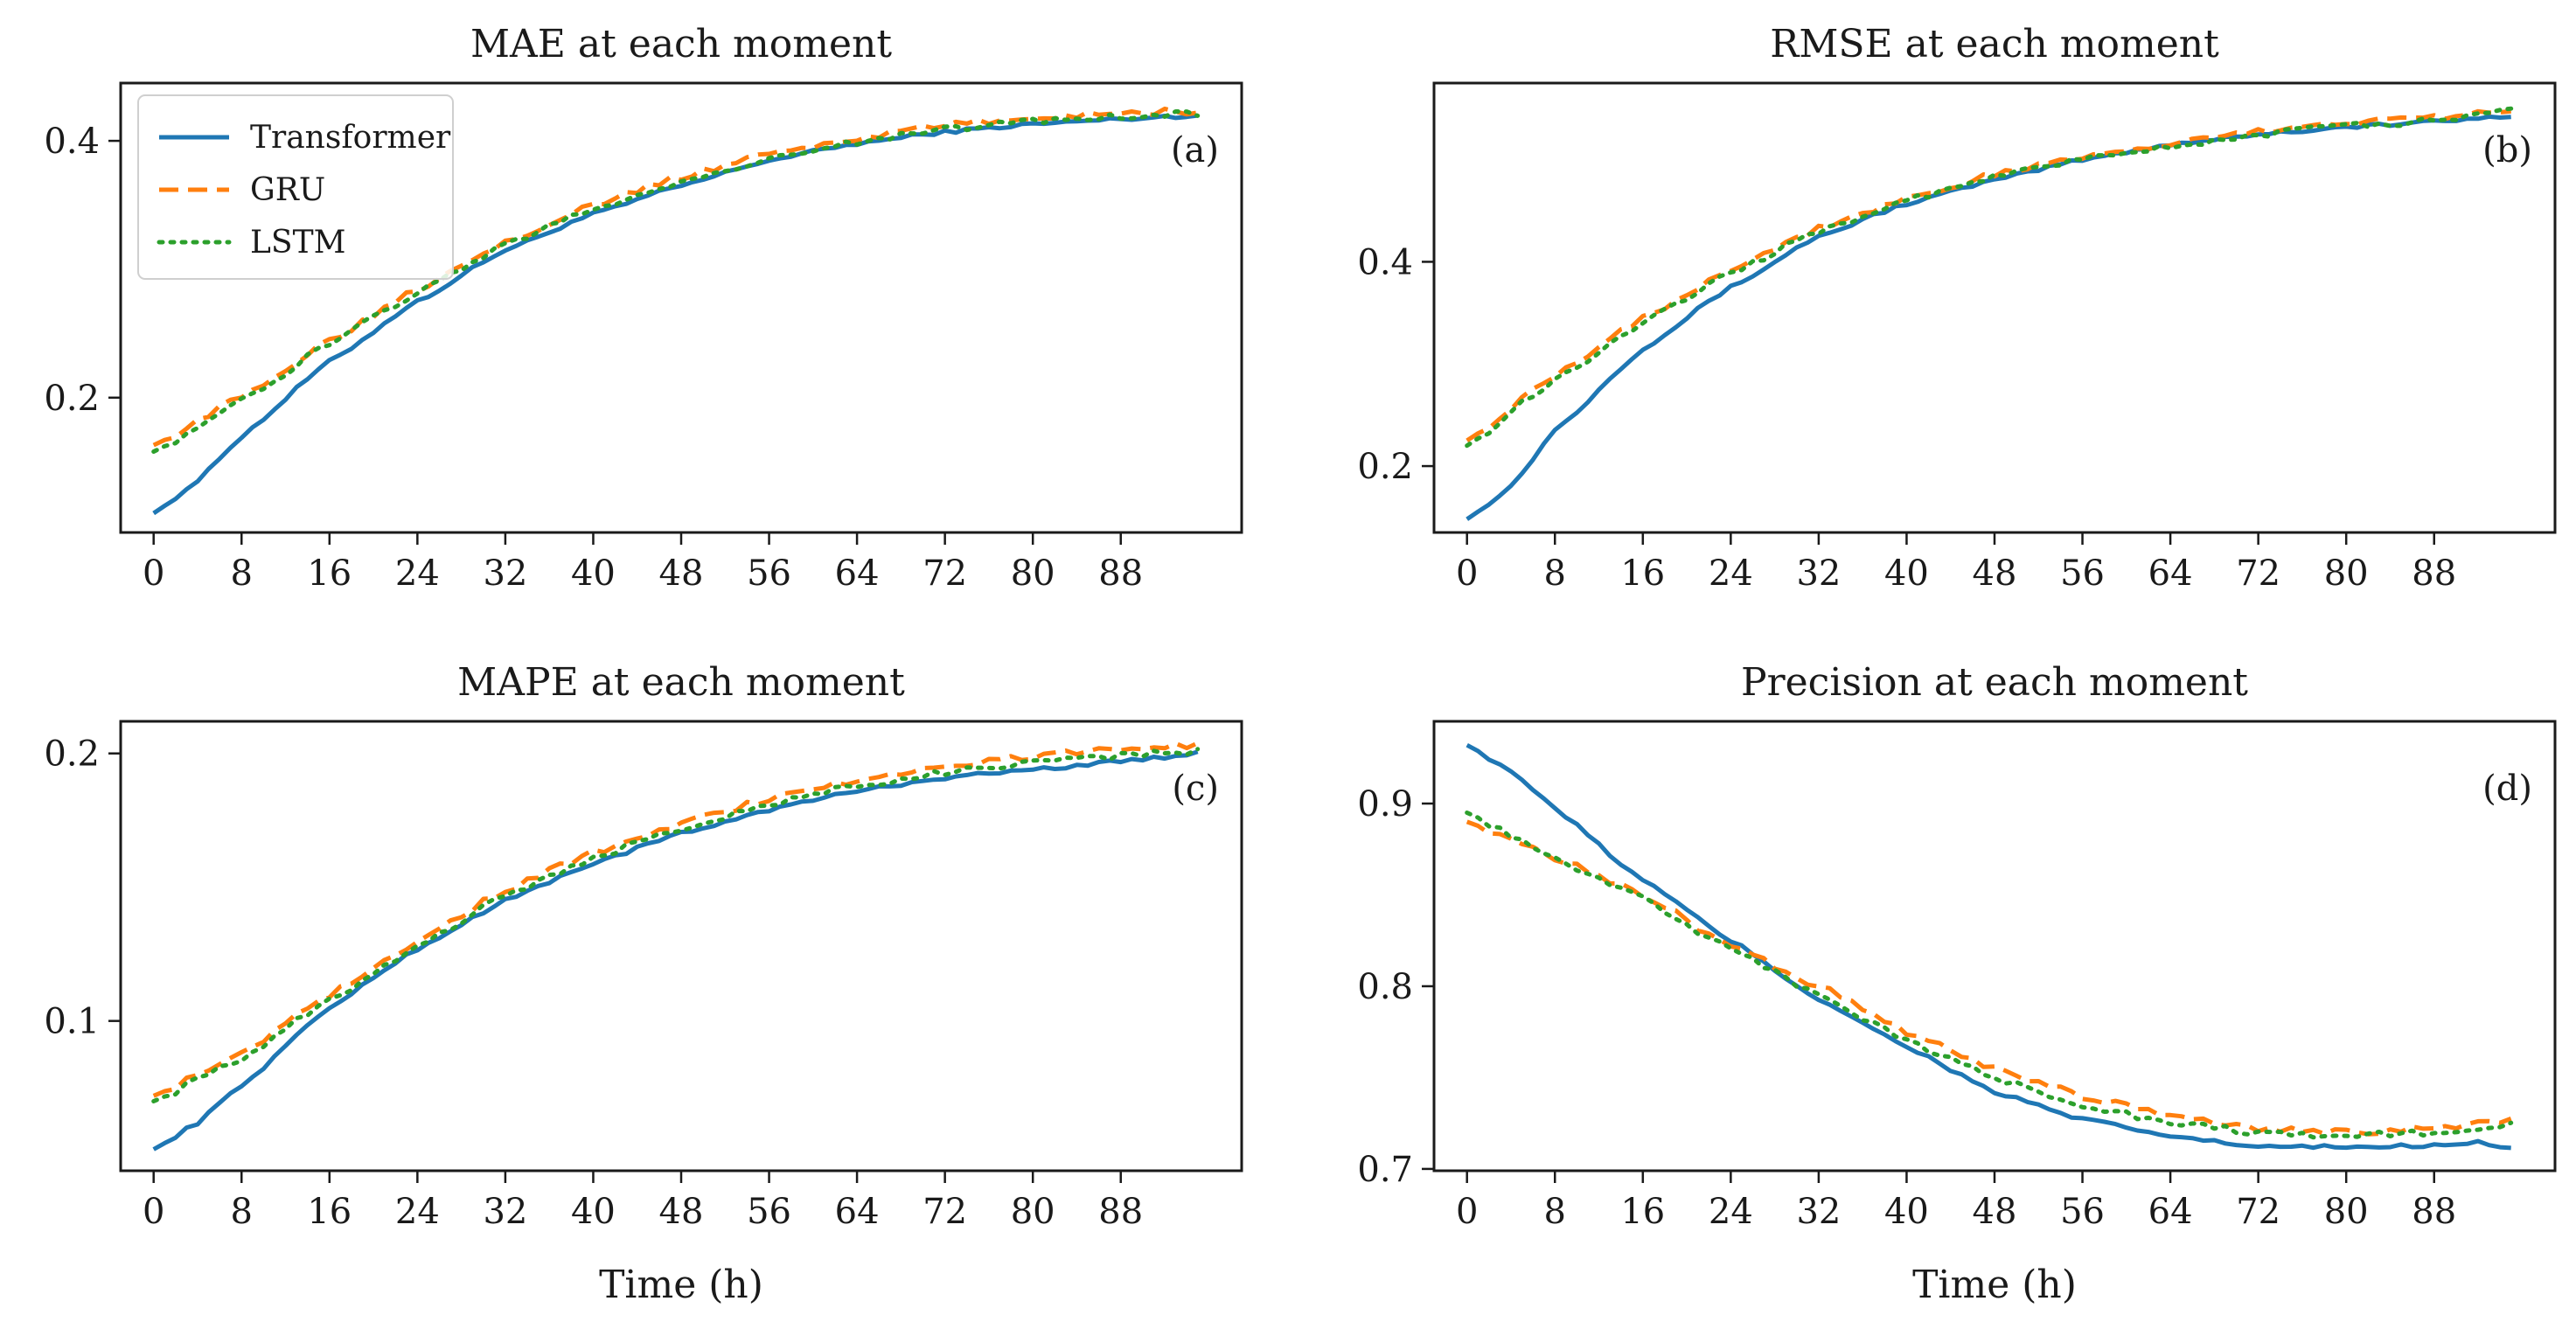 This screenshot has width=2576, height=1336. Describe the element at coordinates (681, 44) in the screenshot. I see `chart-title: MAE at each moment` at that location.